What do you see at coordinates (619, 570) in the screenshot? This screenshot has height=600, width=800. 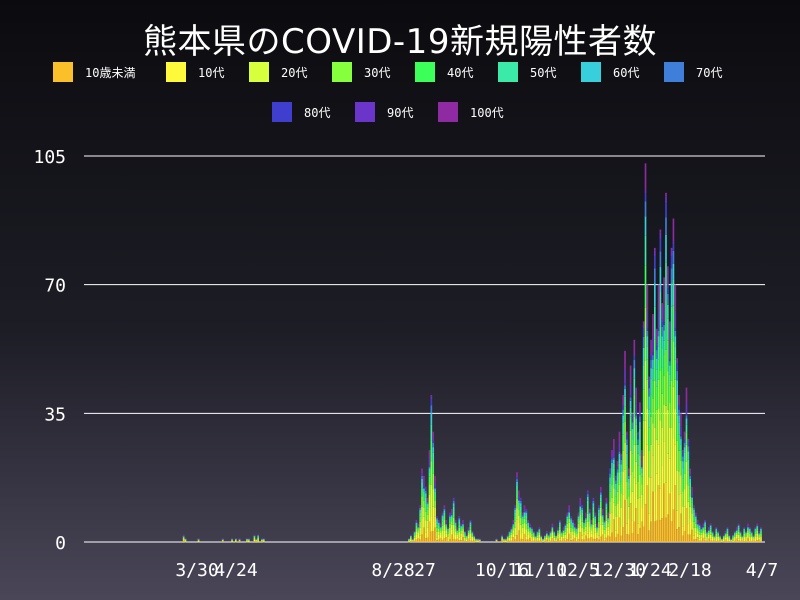 I see `x-tick-label: 12/30` at bounding box center [619, 570].